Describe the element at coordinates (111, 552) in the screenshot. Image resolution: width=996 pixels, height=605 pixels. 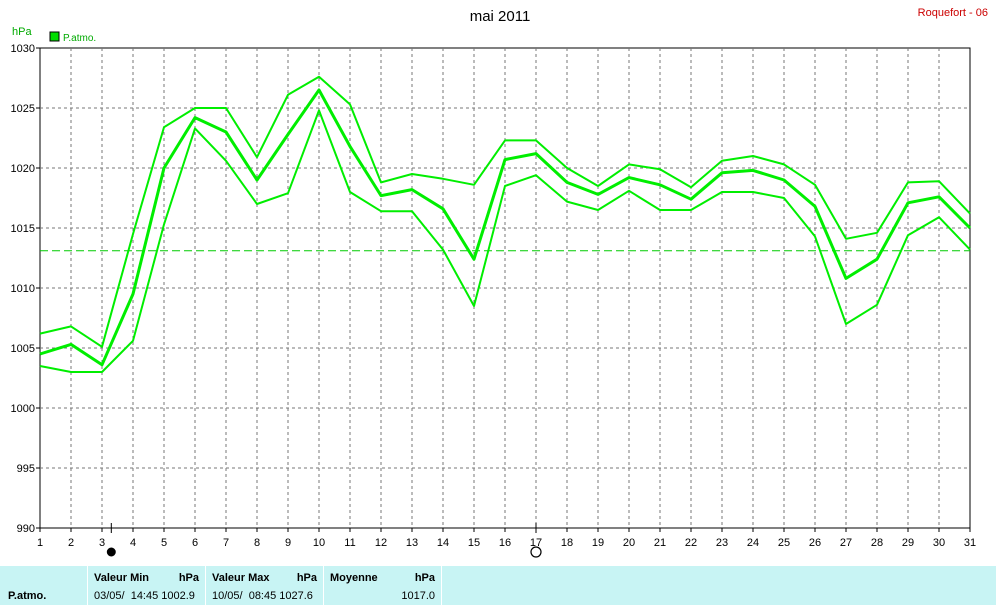
I see `new-moon-icon` at that location.